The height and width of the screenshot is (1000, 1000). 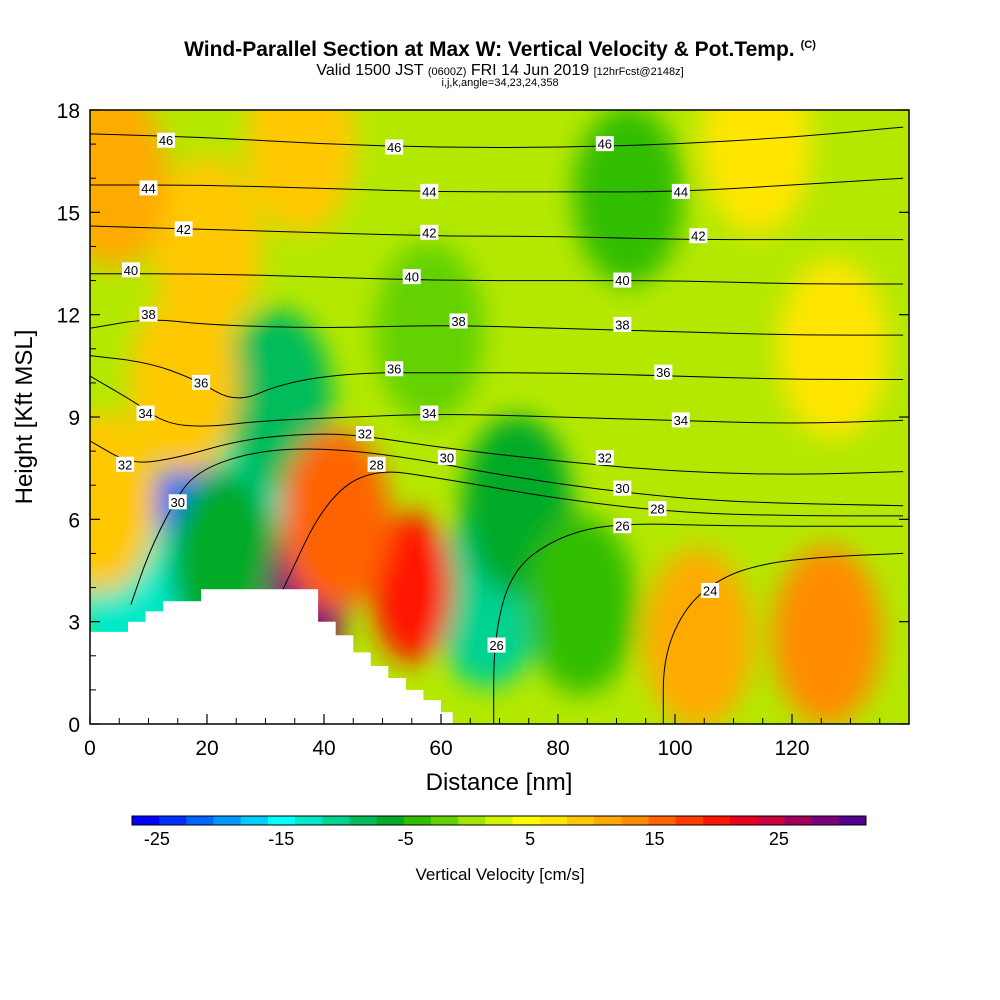 I want to click on contour-label: 32, so click(x=125, y=464).